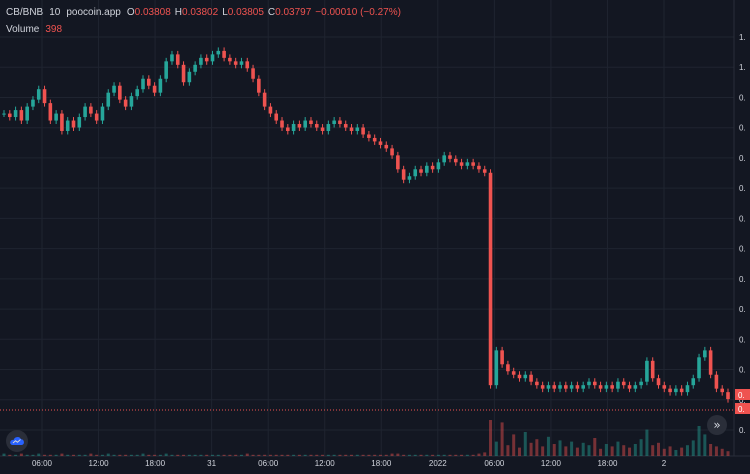 The width and height of the screenshot is (750, 474). I want to click on x-tick-label: 18:00, so click(155, 463).